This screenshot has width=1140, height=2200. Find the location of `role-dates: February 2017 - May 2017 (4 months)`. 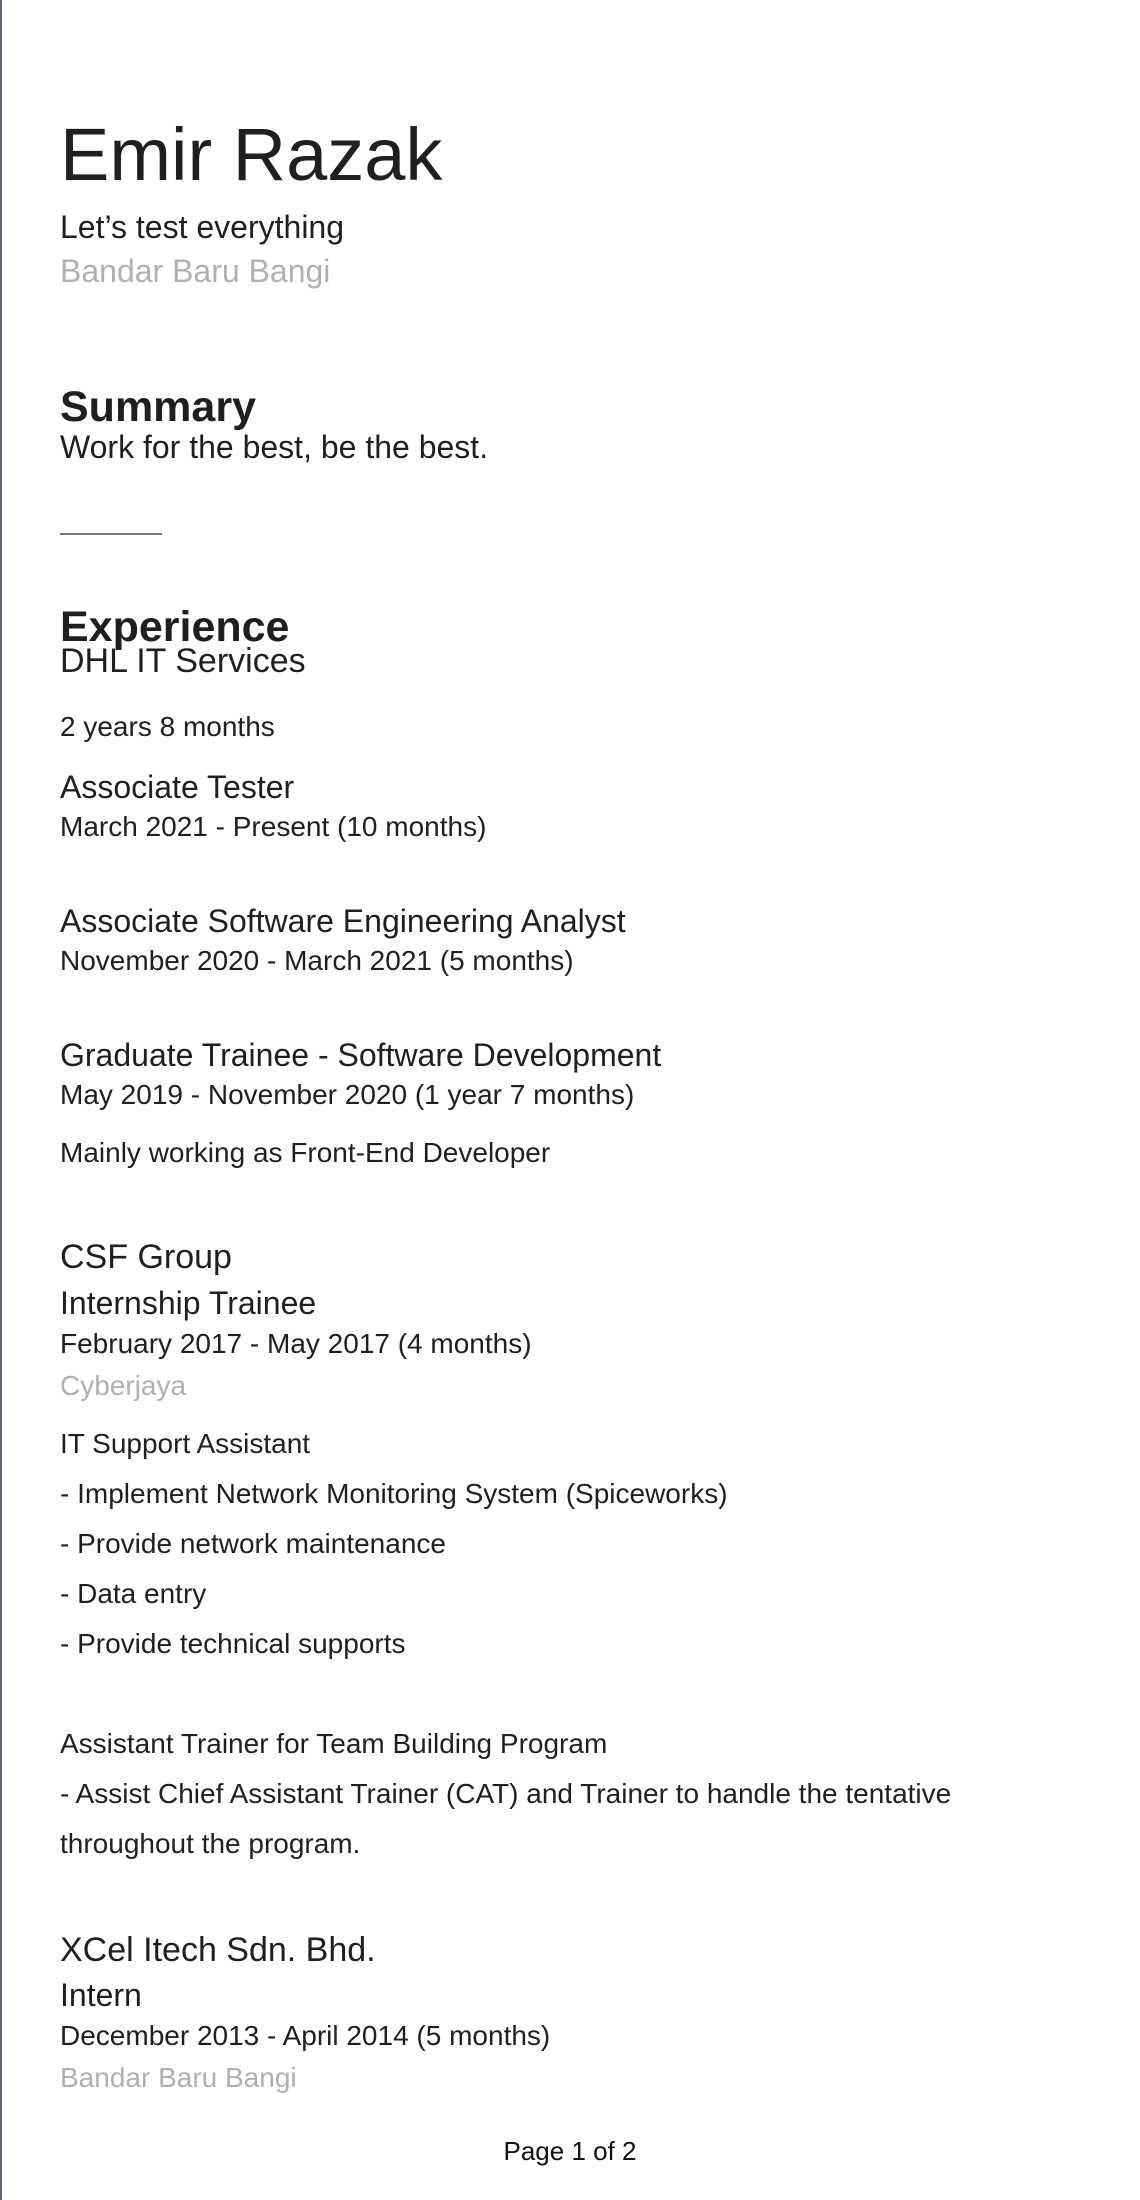

role-dates: February 2017 - May 2017 (4 months) is located at coordinates (296, 1343).